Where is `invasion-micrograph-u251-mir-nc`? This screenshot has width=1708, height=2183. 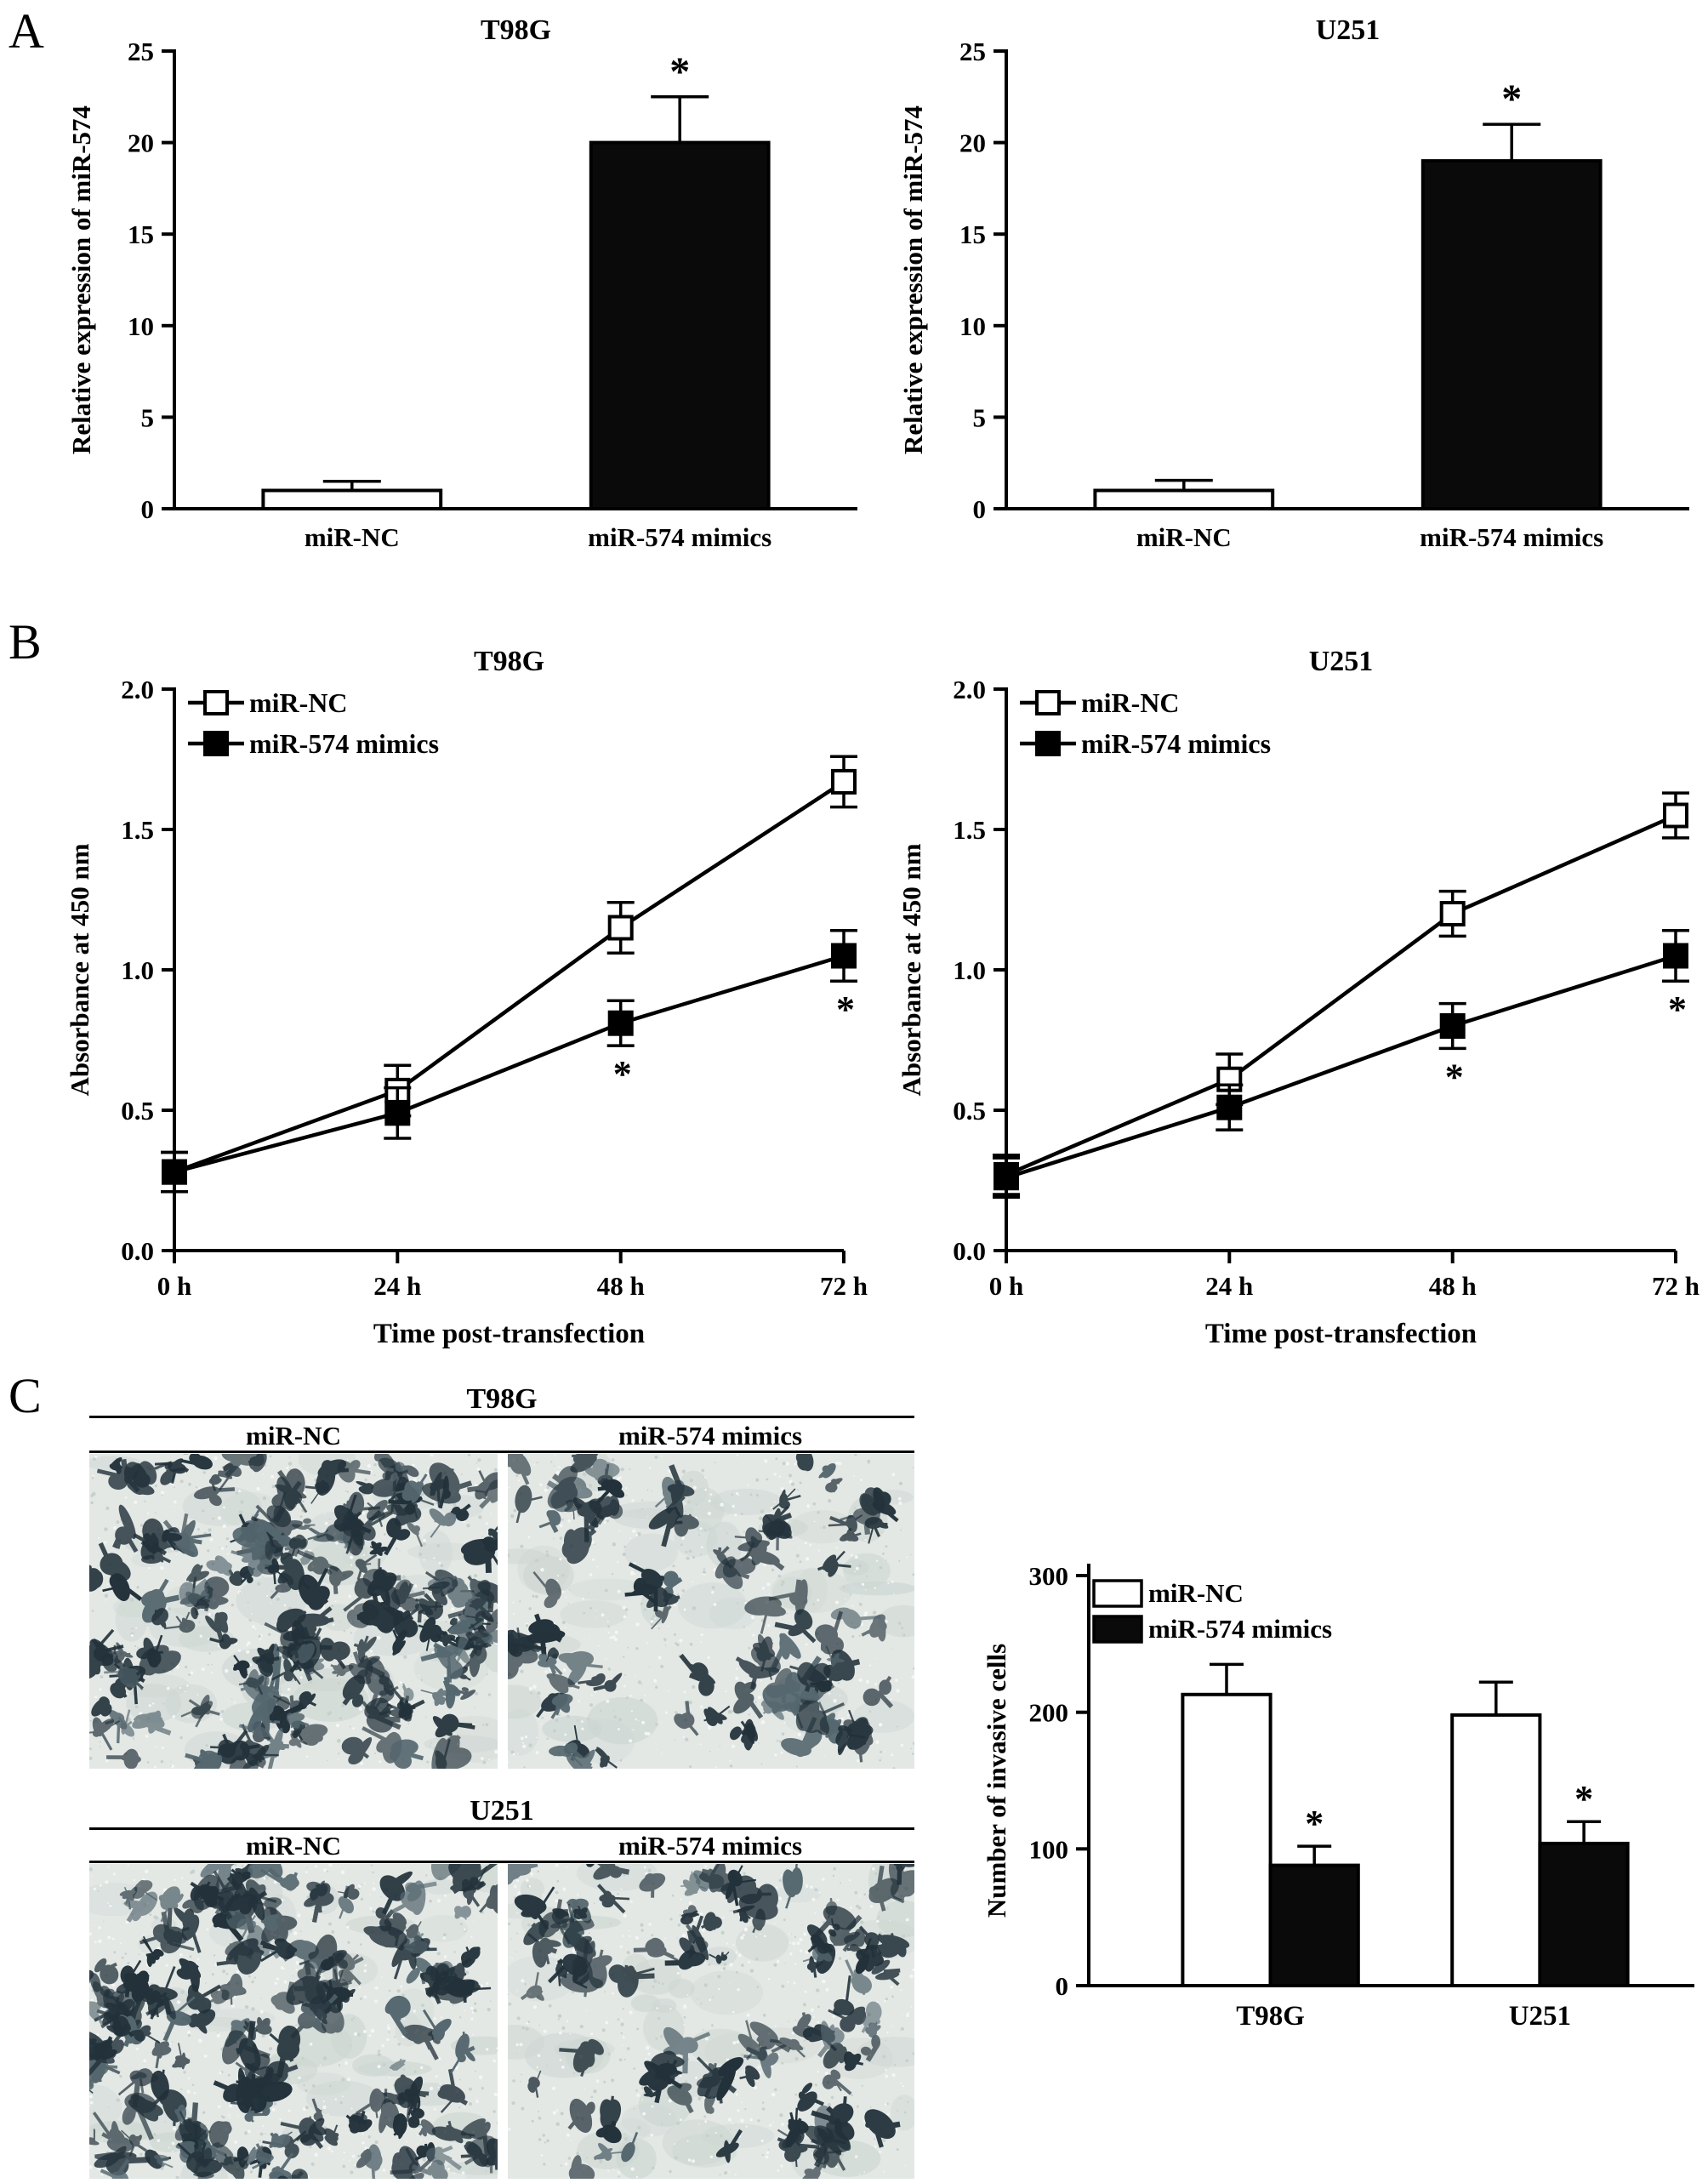
invasion-micrograph-u251-mir-nc is located at coordinates (293, 2021).